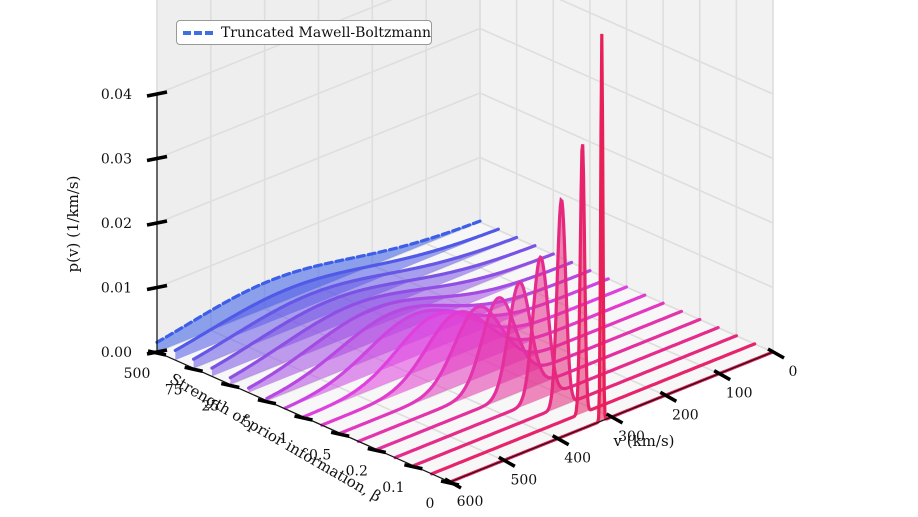  I want to click on v-tick-label: 400, so click(577, 459).